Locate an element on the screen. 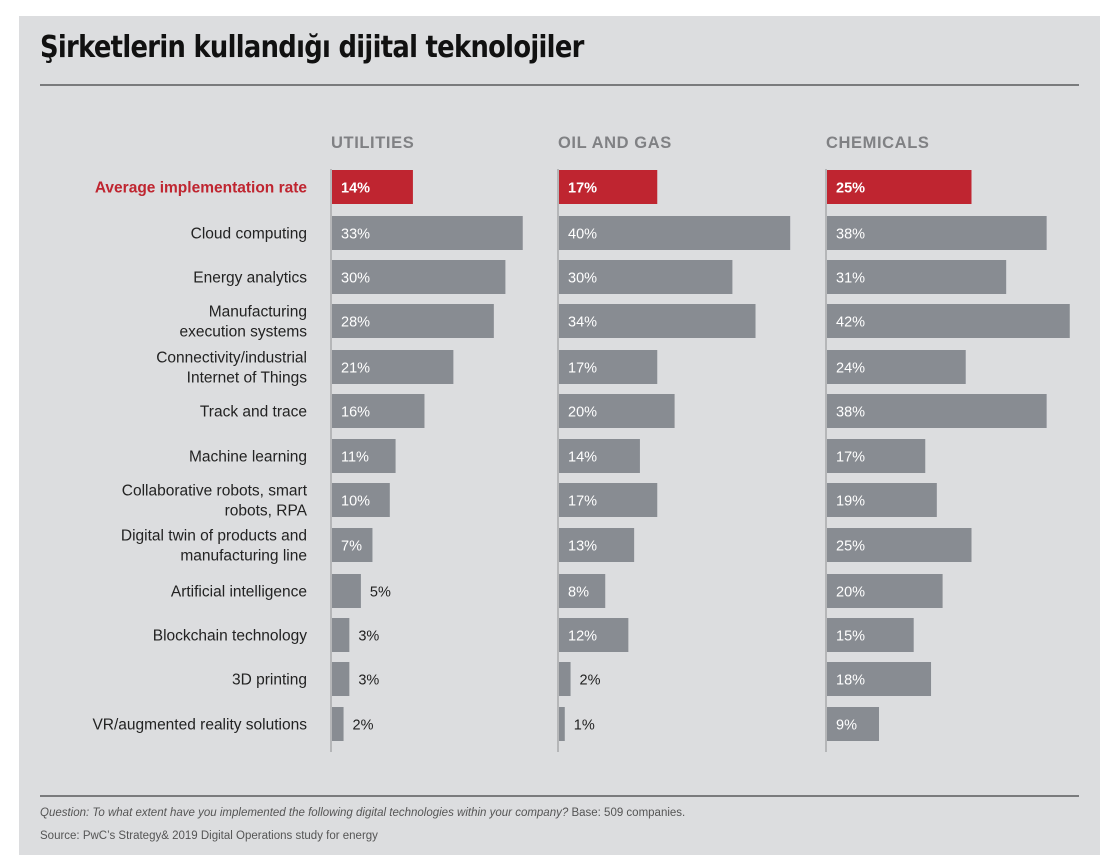  base-text: Base: 509 companies. is located at coordinates (627, 813).